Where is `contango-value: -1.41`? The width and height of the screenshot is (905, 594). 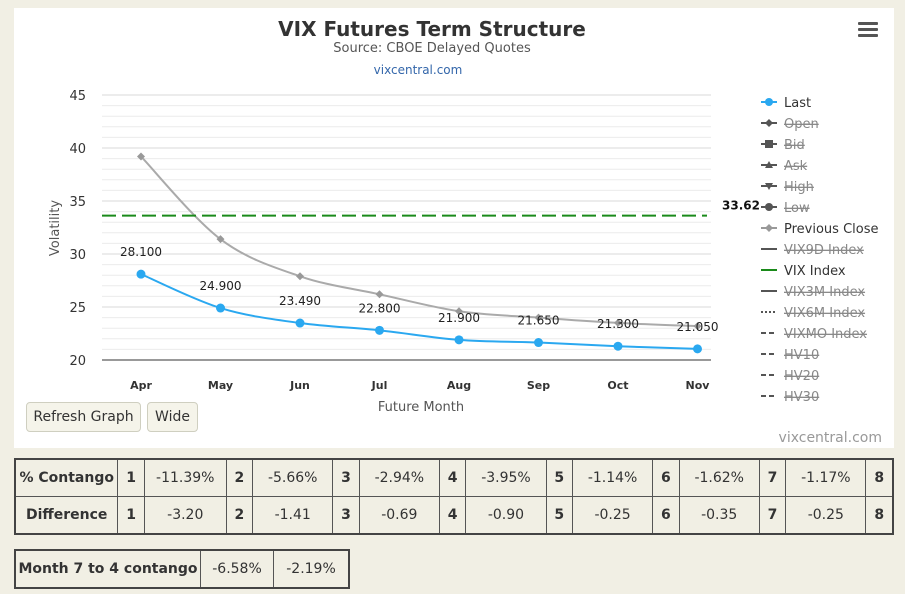 contango-value: -1.41 is located at coordinates (293, 515).